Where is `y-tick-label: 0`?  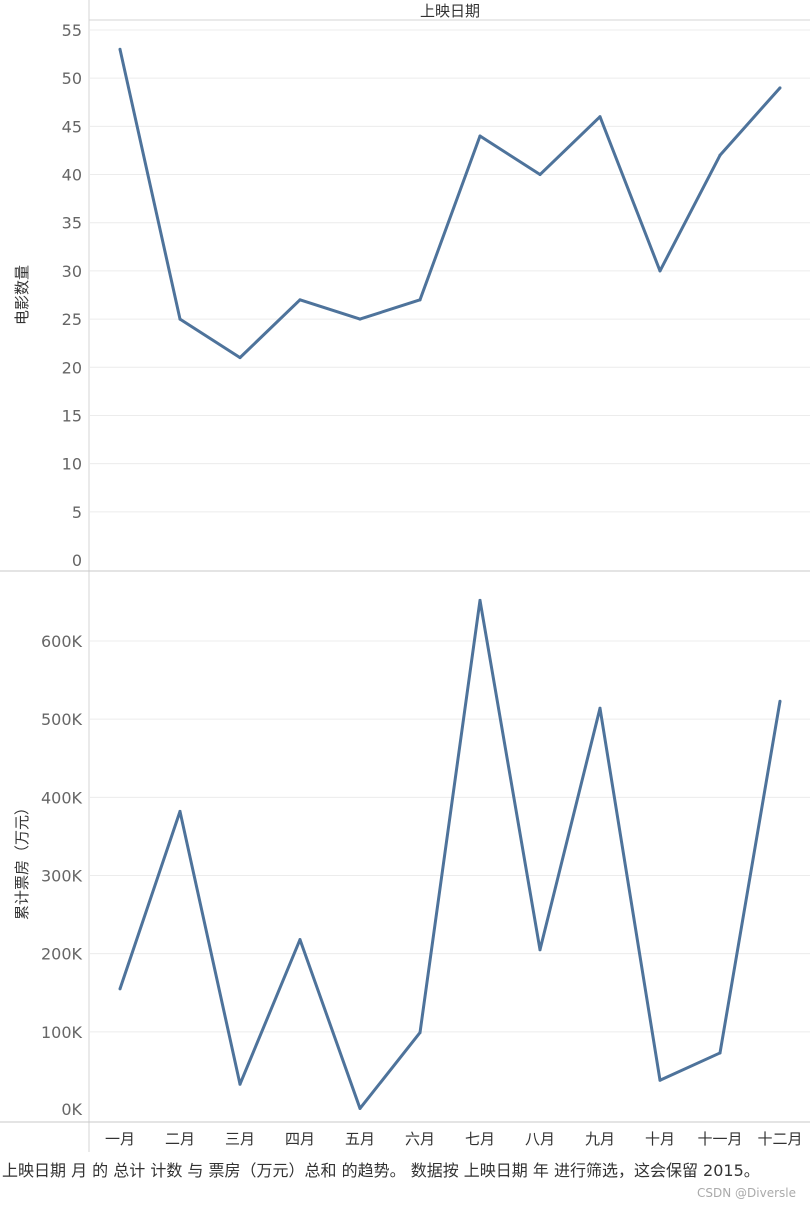
y-tick-label: 0 is located at coordinates (77, 560).